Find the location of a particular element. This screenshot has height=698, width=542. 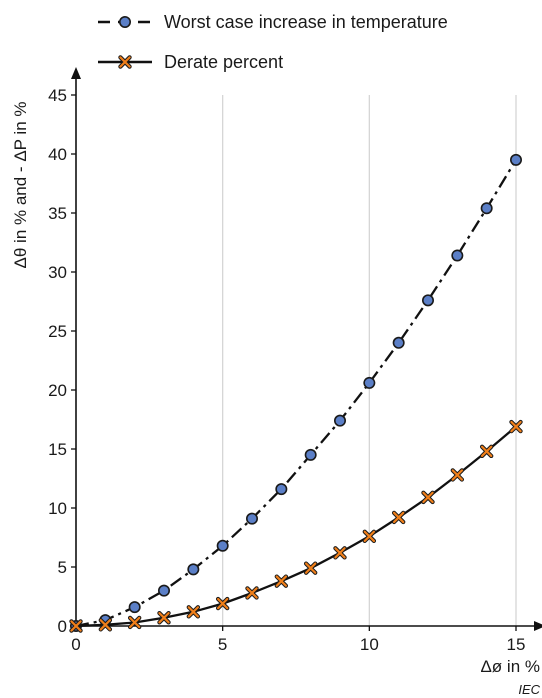

x-tick-label: 10 is located at coordinates (369, 644).